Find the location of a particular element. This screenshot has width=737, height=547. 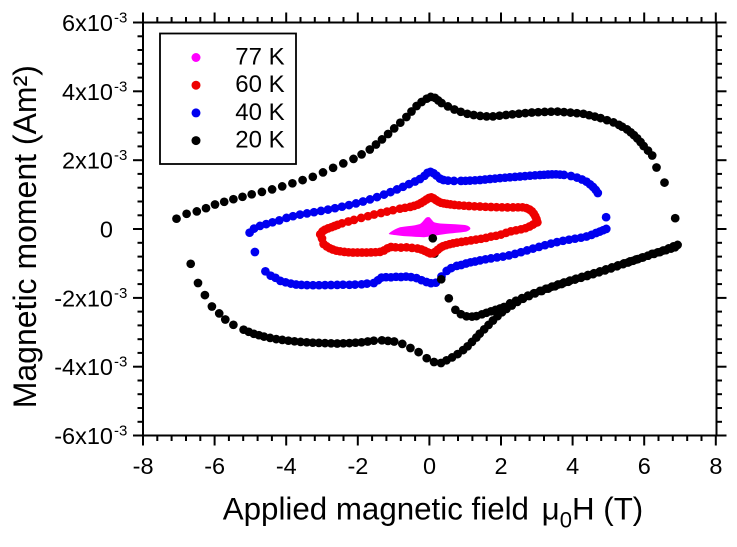

svg-text: 40 K is located at coordinates (259, 112).